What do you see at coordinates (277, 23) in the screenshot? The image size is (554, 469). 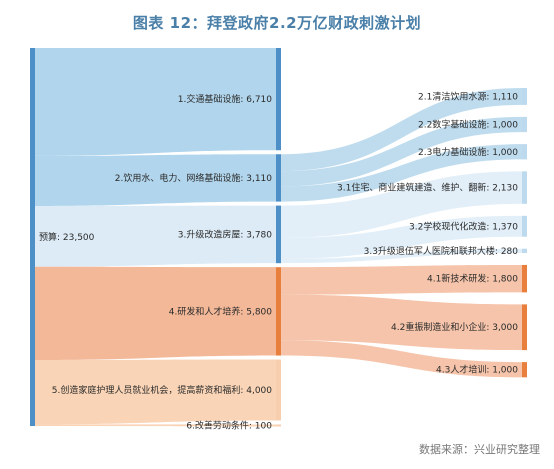 I see `chart-title: 图表 12：拜登政府2.2万亿财政刺激计划` at bounding box center [277, 23].